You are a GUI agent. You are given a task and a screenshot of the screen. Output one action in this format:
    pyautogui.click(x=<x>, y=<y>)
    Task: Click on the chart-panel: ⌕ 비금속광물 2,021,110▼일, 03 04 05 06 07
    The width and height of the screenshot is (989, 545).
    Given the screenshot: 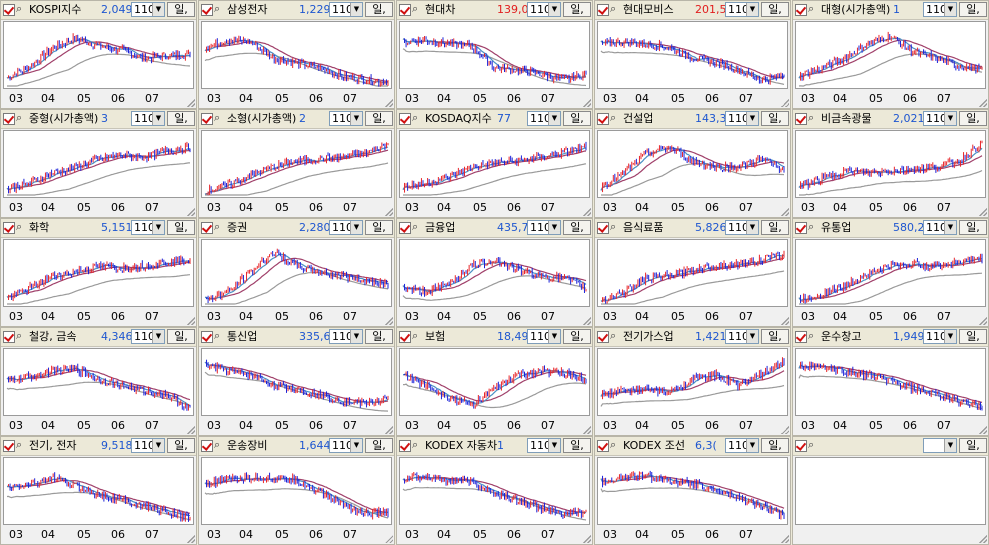 What is the action you would take?
    pyautogui.click(x=890, y=163)
    